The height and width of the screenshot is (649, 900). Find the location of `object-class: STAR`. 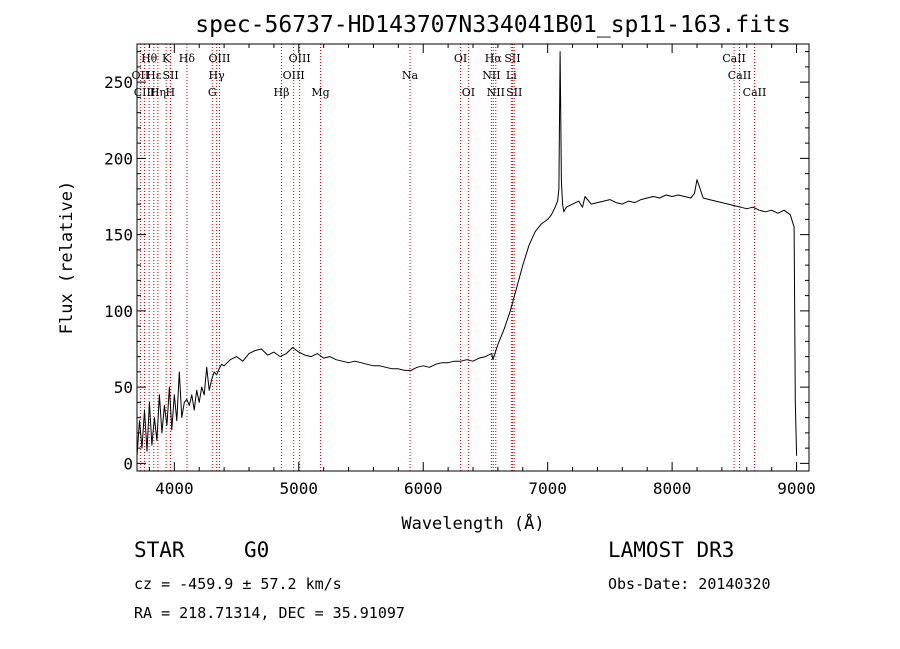

object-class: STAR is located at coordinates (159, 550).